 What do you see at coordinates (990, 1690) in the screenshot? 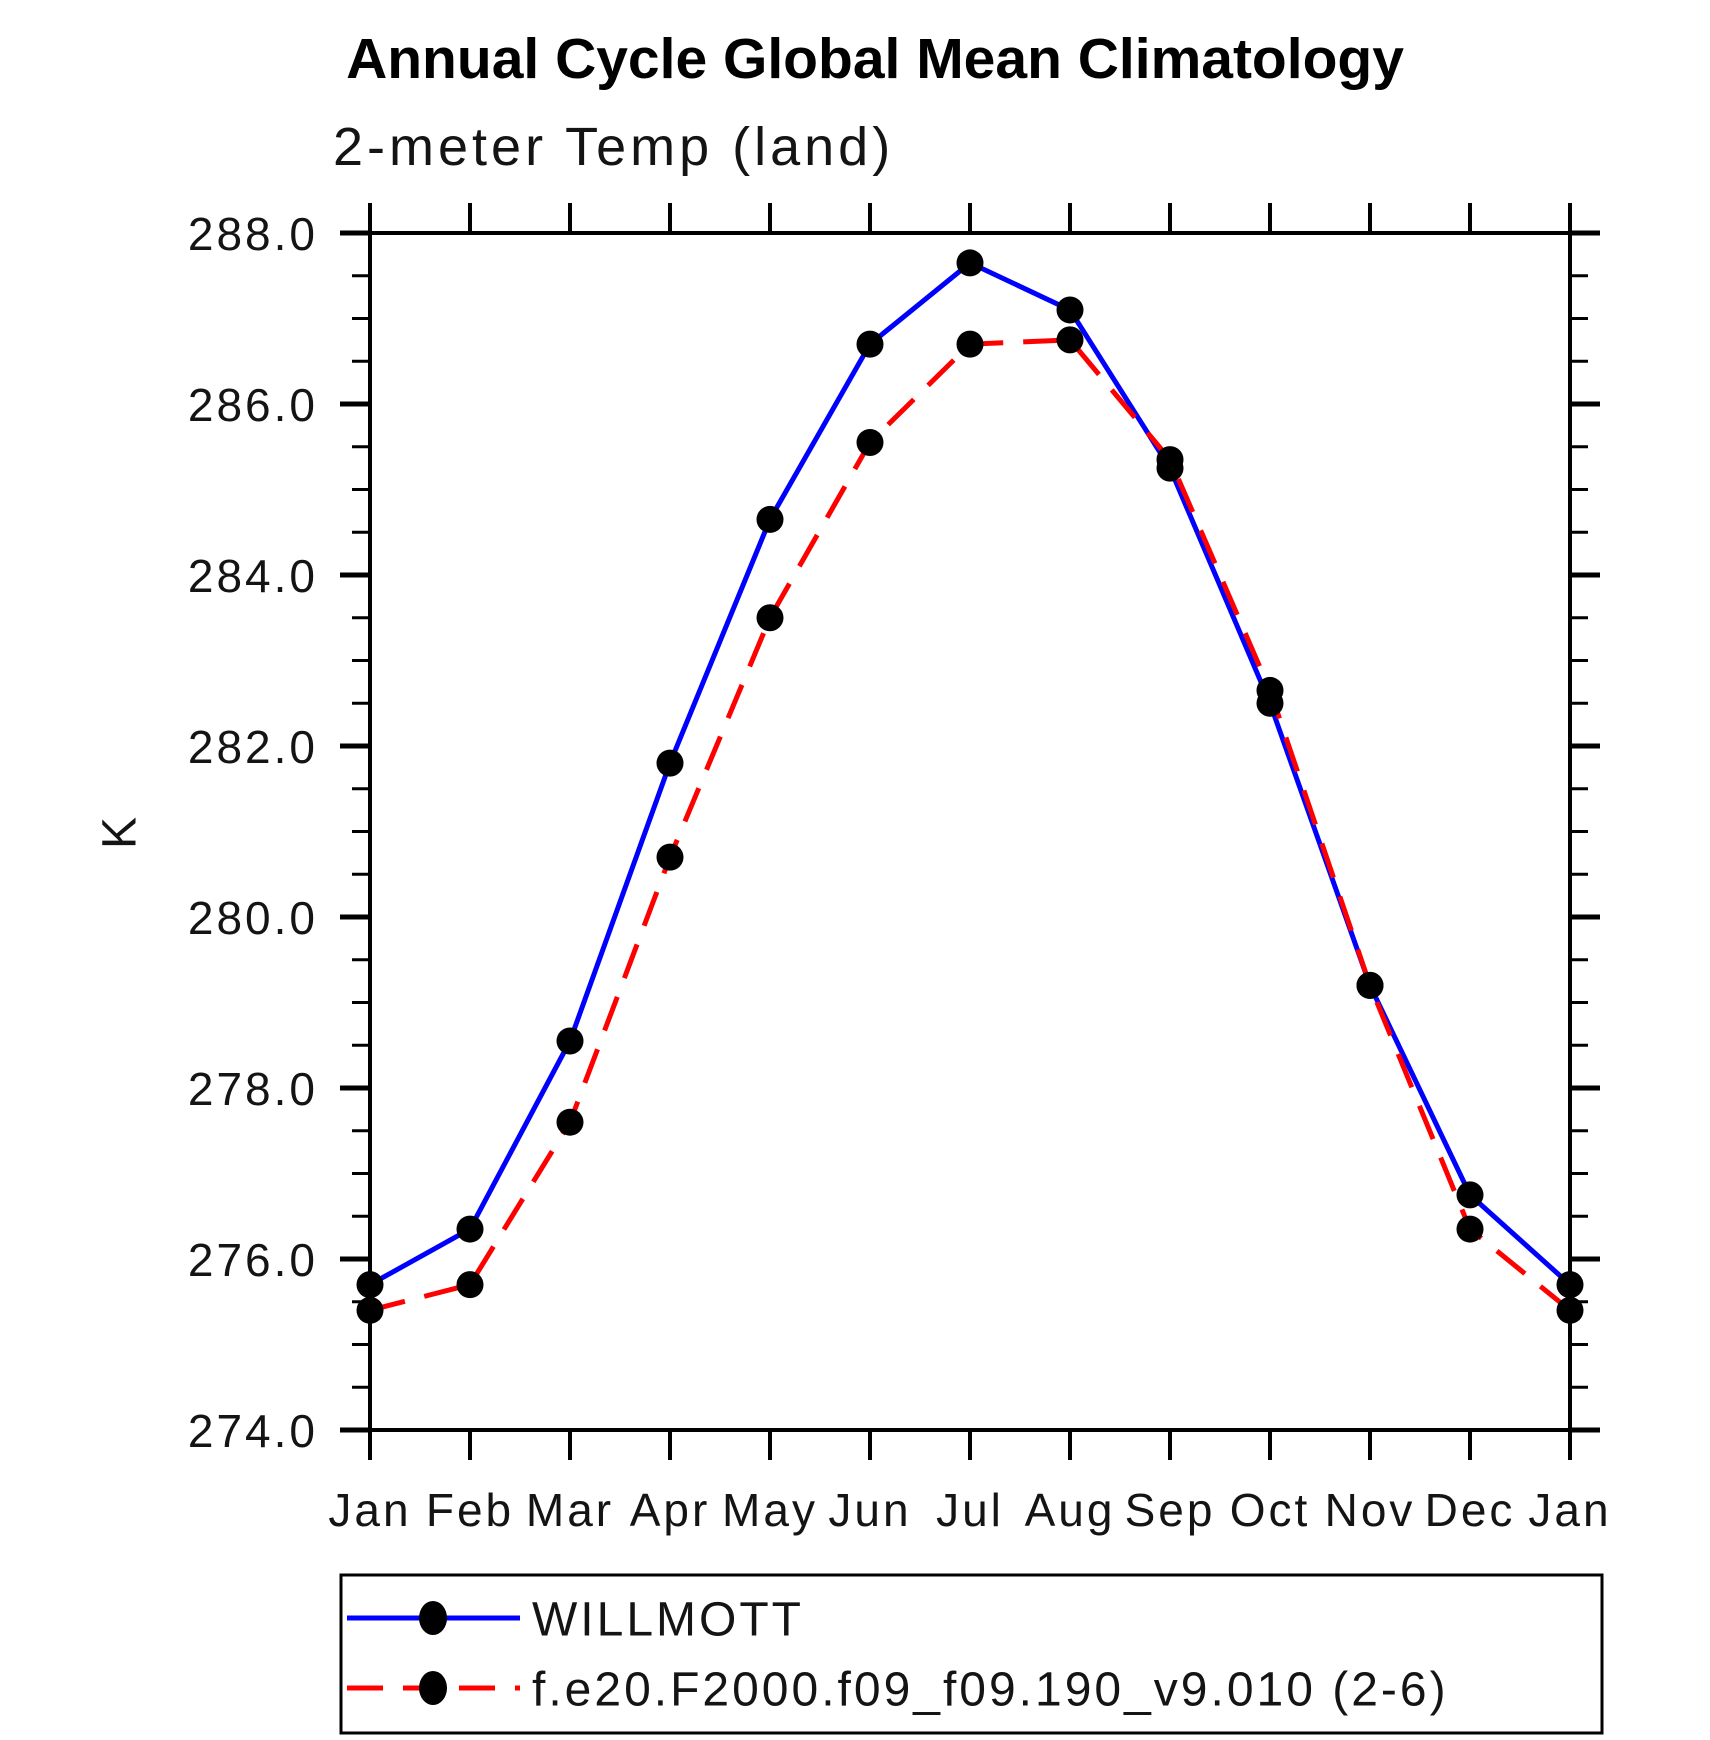
I see `legend-label-1: f.e20.F2000.f09_f09.190_v9.010 (2-6)` at bounding box center [990, 1690].